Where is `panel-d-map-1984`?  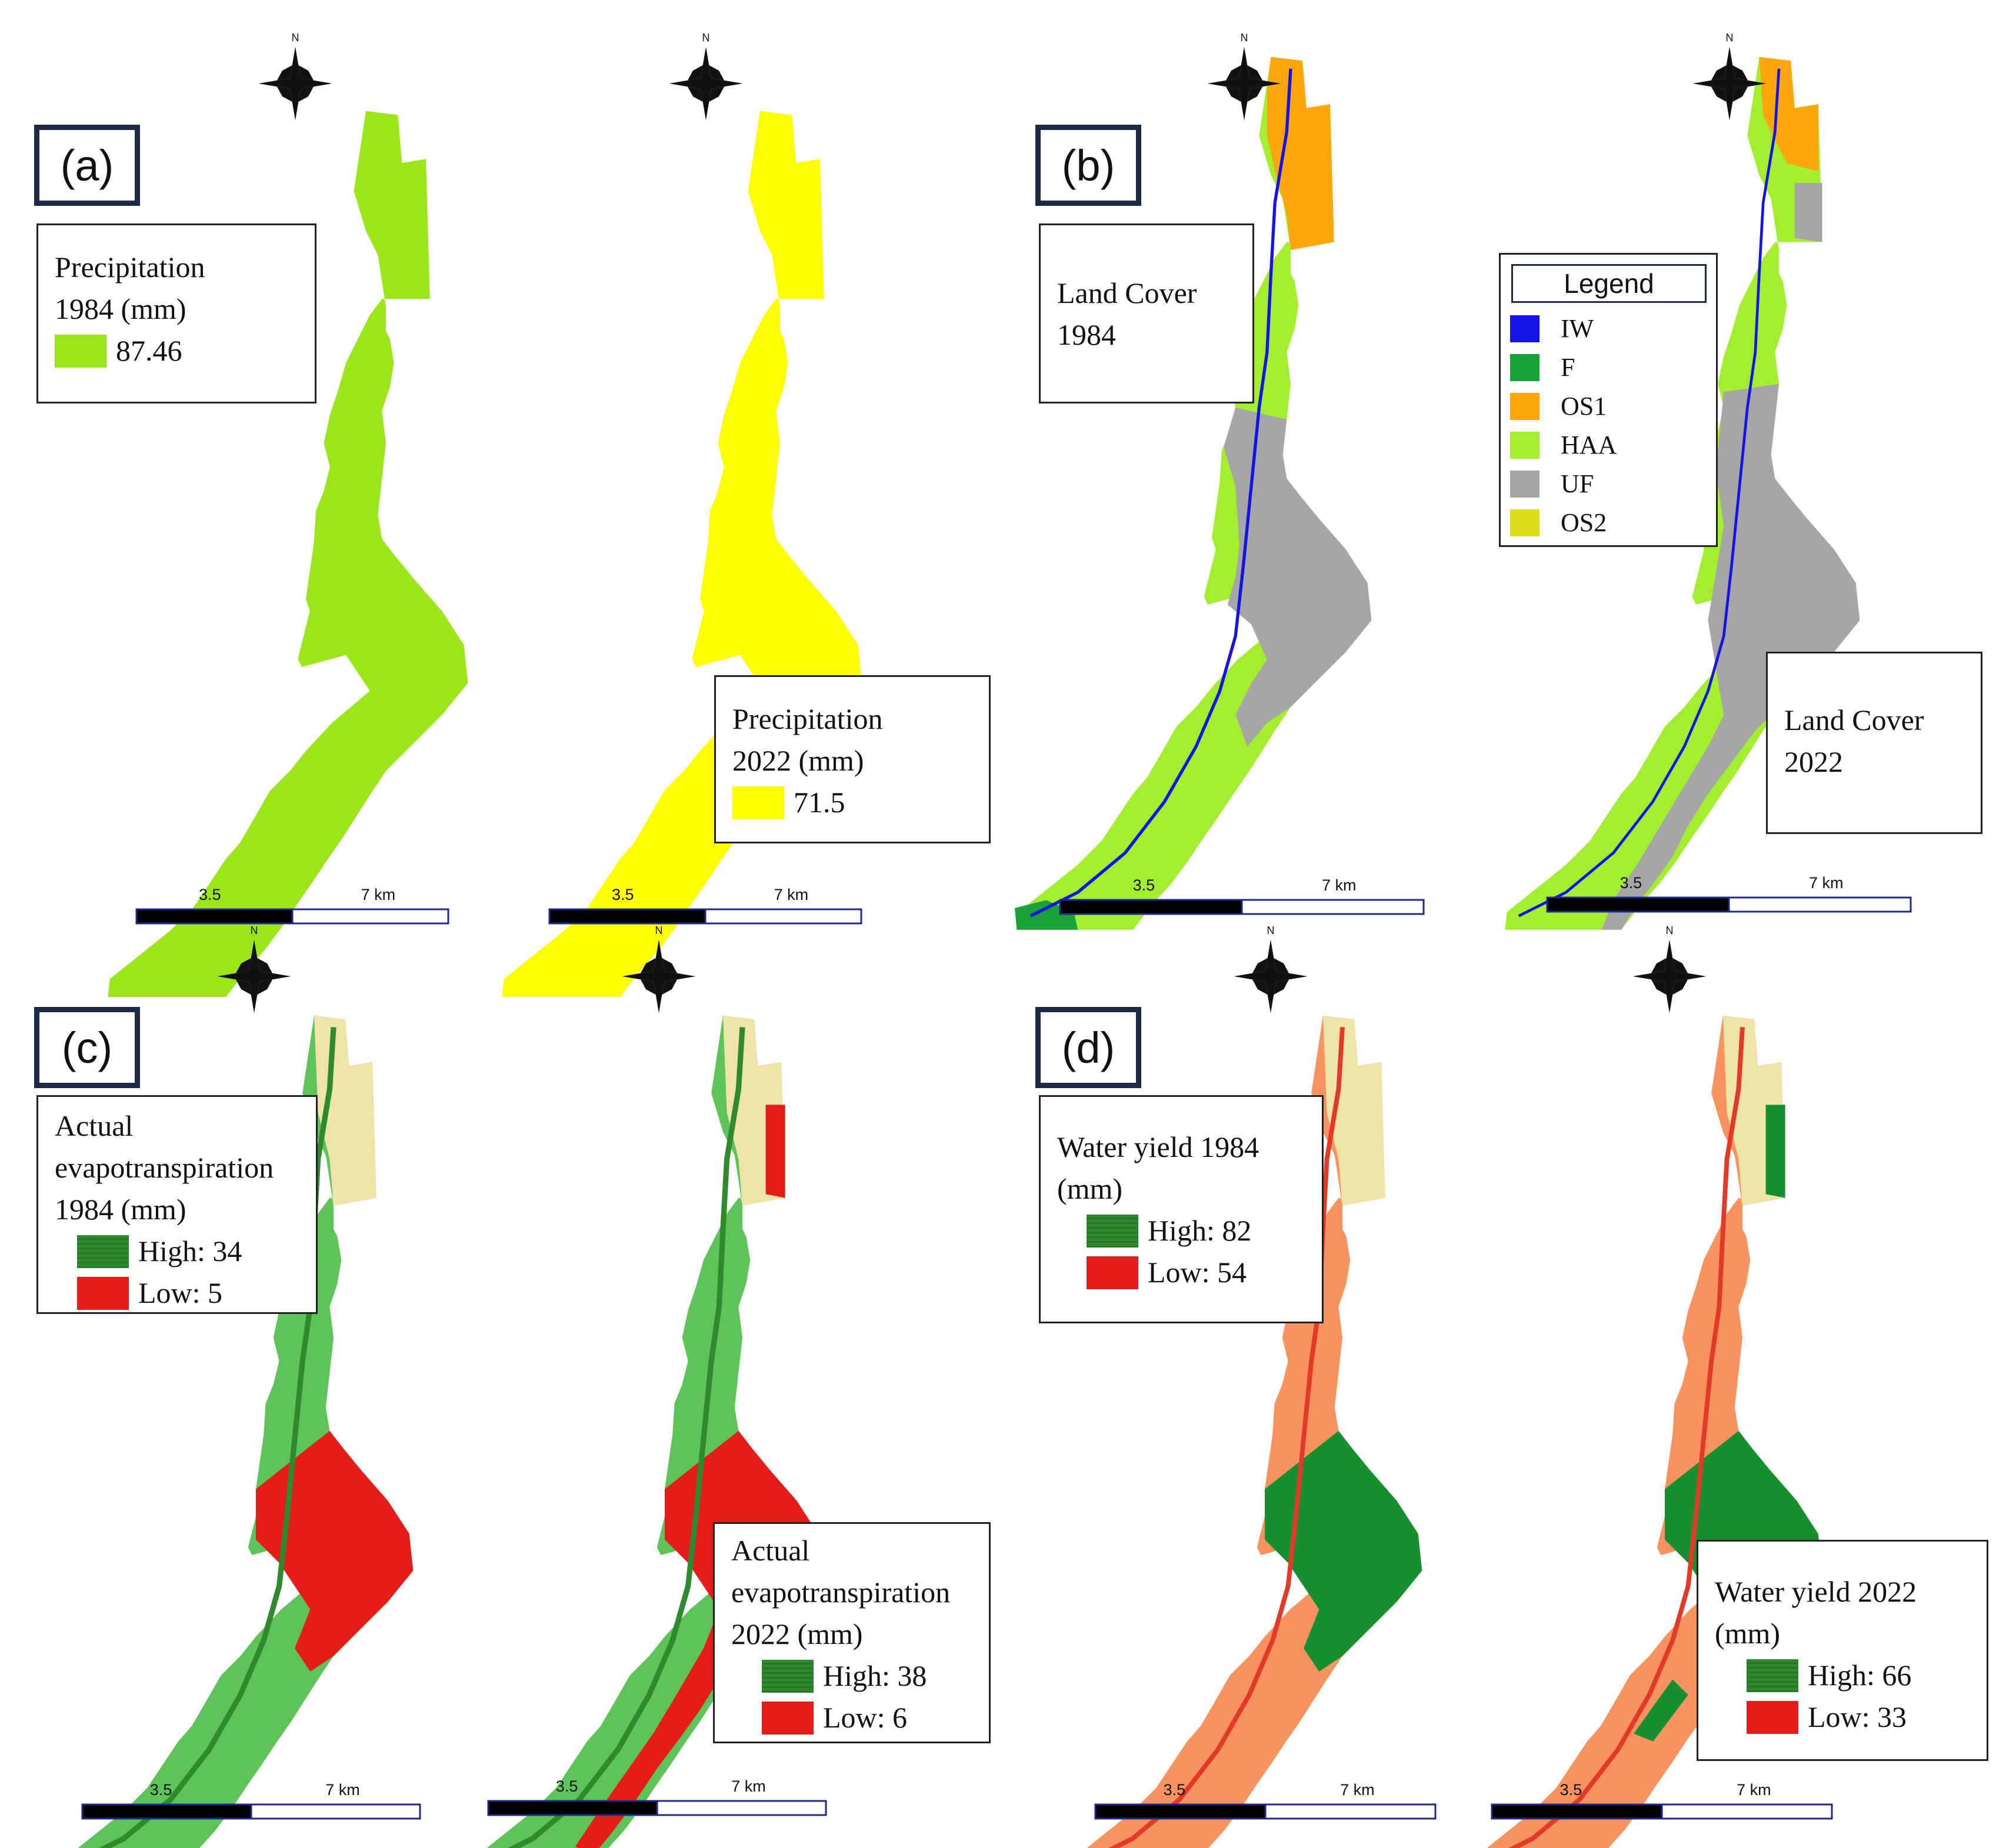 panel-d-map-1984 is located at coordinates (1247, 1431).